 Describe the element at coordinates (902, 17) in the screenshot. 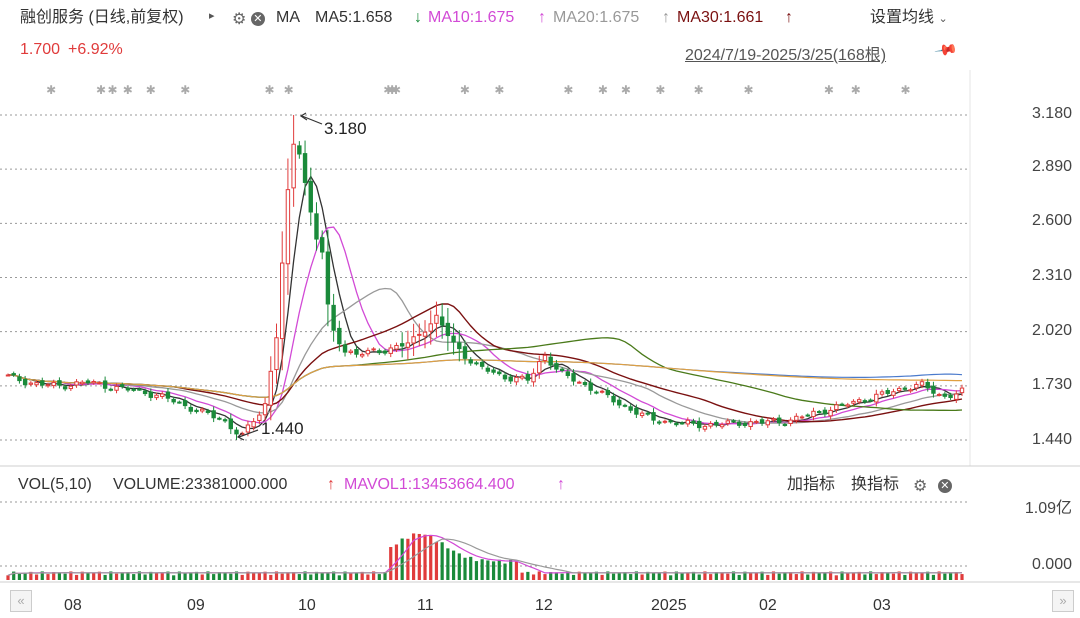

I see `settings-ma-label: 设置均线` at that location.